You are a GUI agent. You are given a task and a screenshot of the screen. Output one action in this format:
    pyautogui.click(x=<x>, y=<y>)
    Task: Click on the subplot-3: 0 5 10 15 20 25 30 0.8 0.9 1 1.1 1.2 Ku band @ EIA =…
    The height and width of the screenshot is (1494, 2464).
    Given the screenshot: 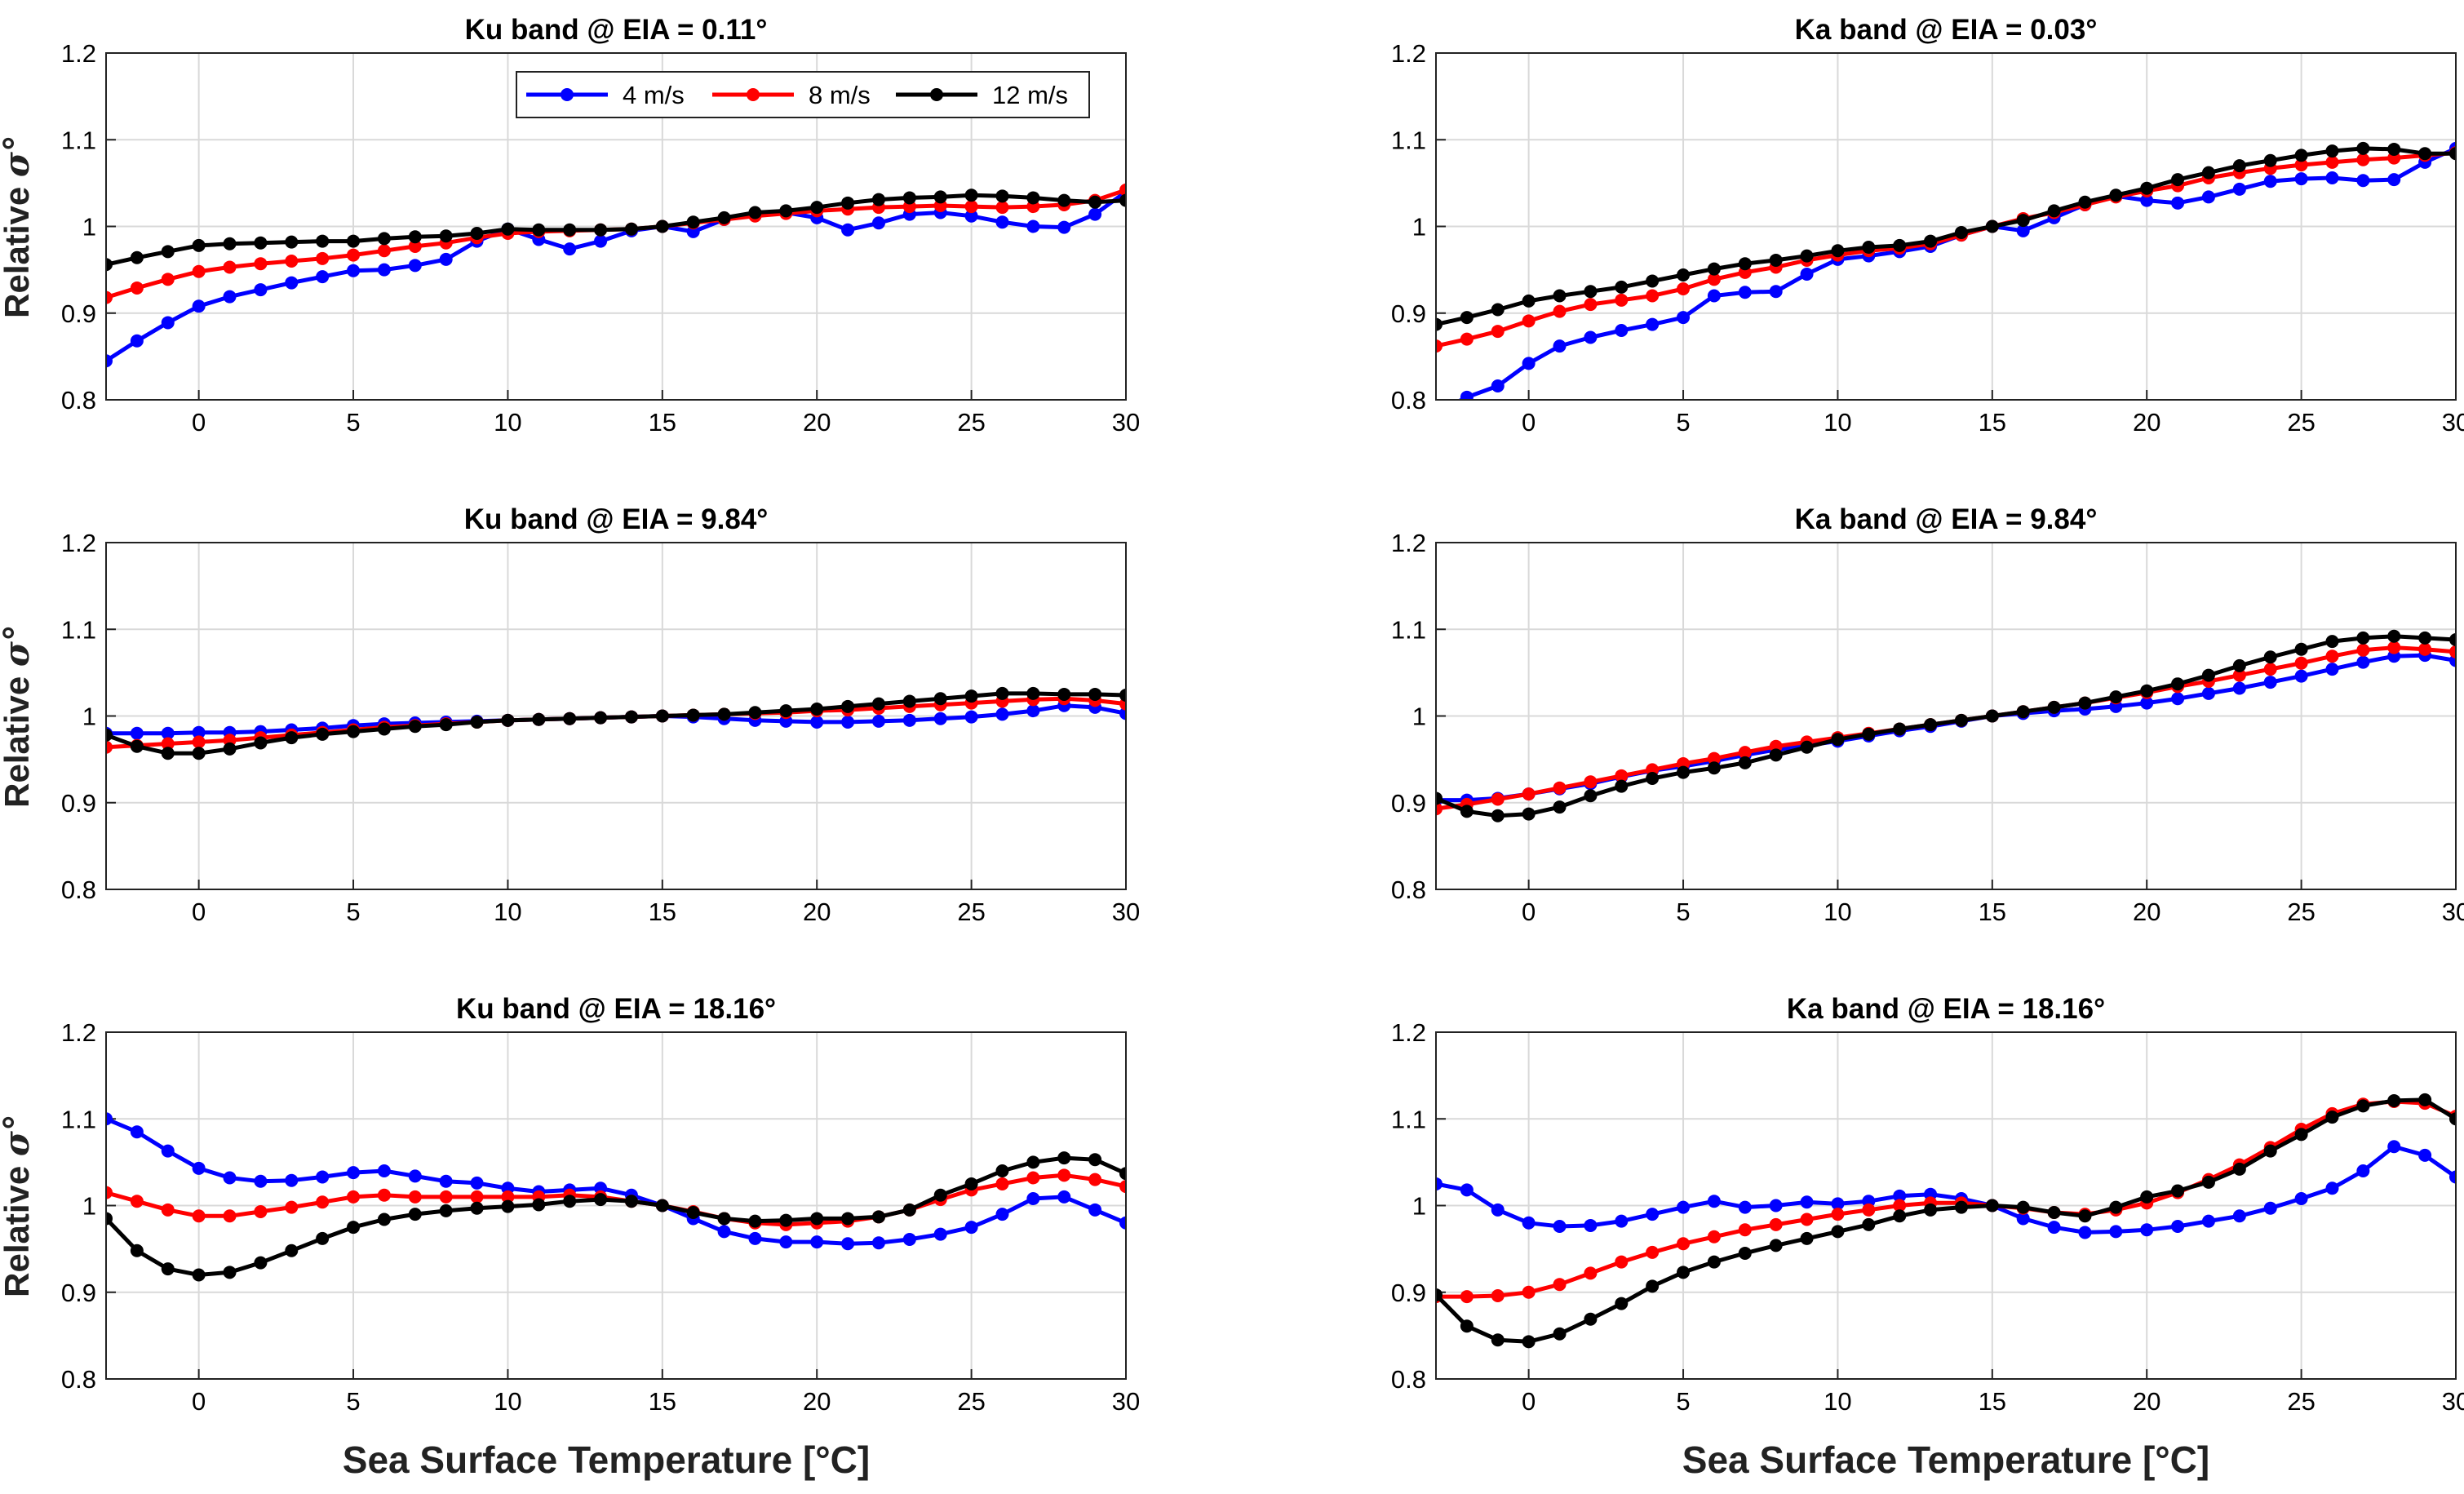 What is the action you would take?
    pyautogui.click(x=570, y=714)
    